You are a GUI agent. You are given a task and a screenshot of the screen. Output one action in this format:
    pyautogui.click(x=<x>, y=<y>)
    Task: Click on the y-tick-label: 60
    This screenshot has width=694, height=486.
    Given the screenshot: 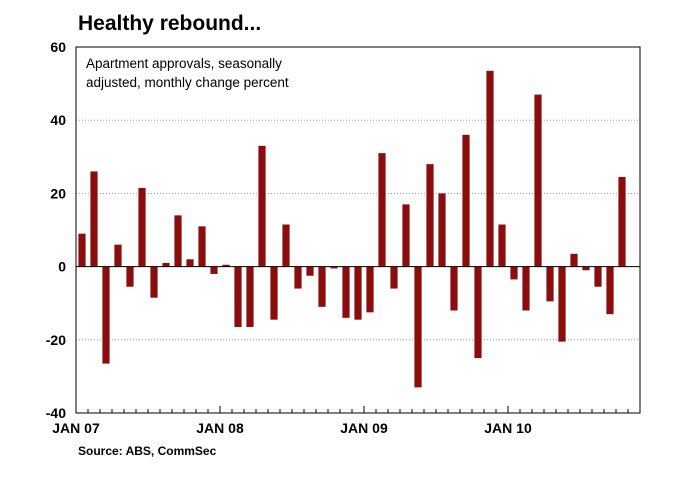 What is the action you would take?
    pyautogui.click(x=58, y=47)
    